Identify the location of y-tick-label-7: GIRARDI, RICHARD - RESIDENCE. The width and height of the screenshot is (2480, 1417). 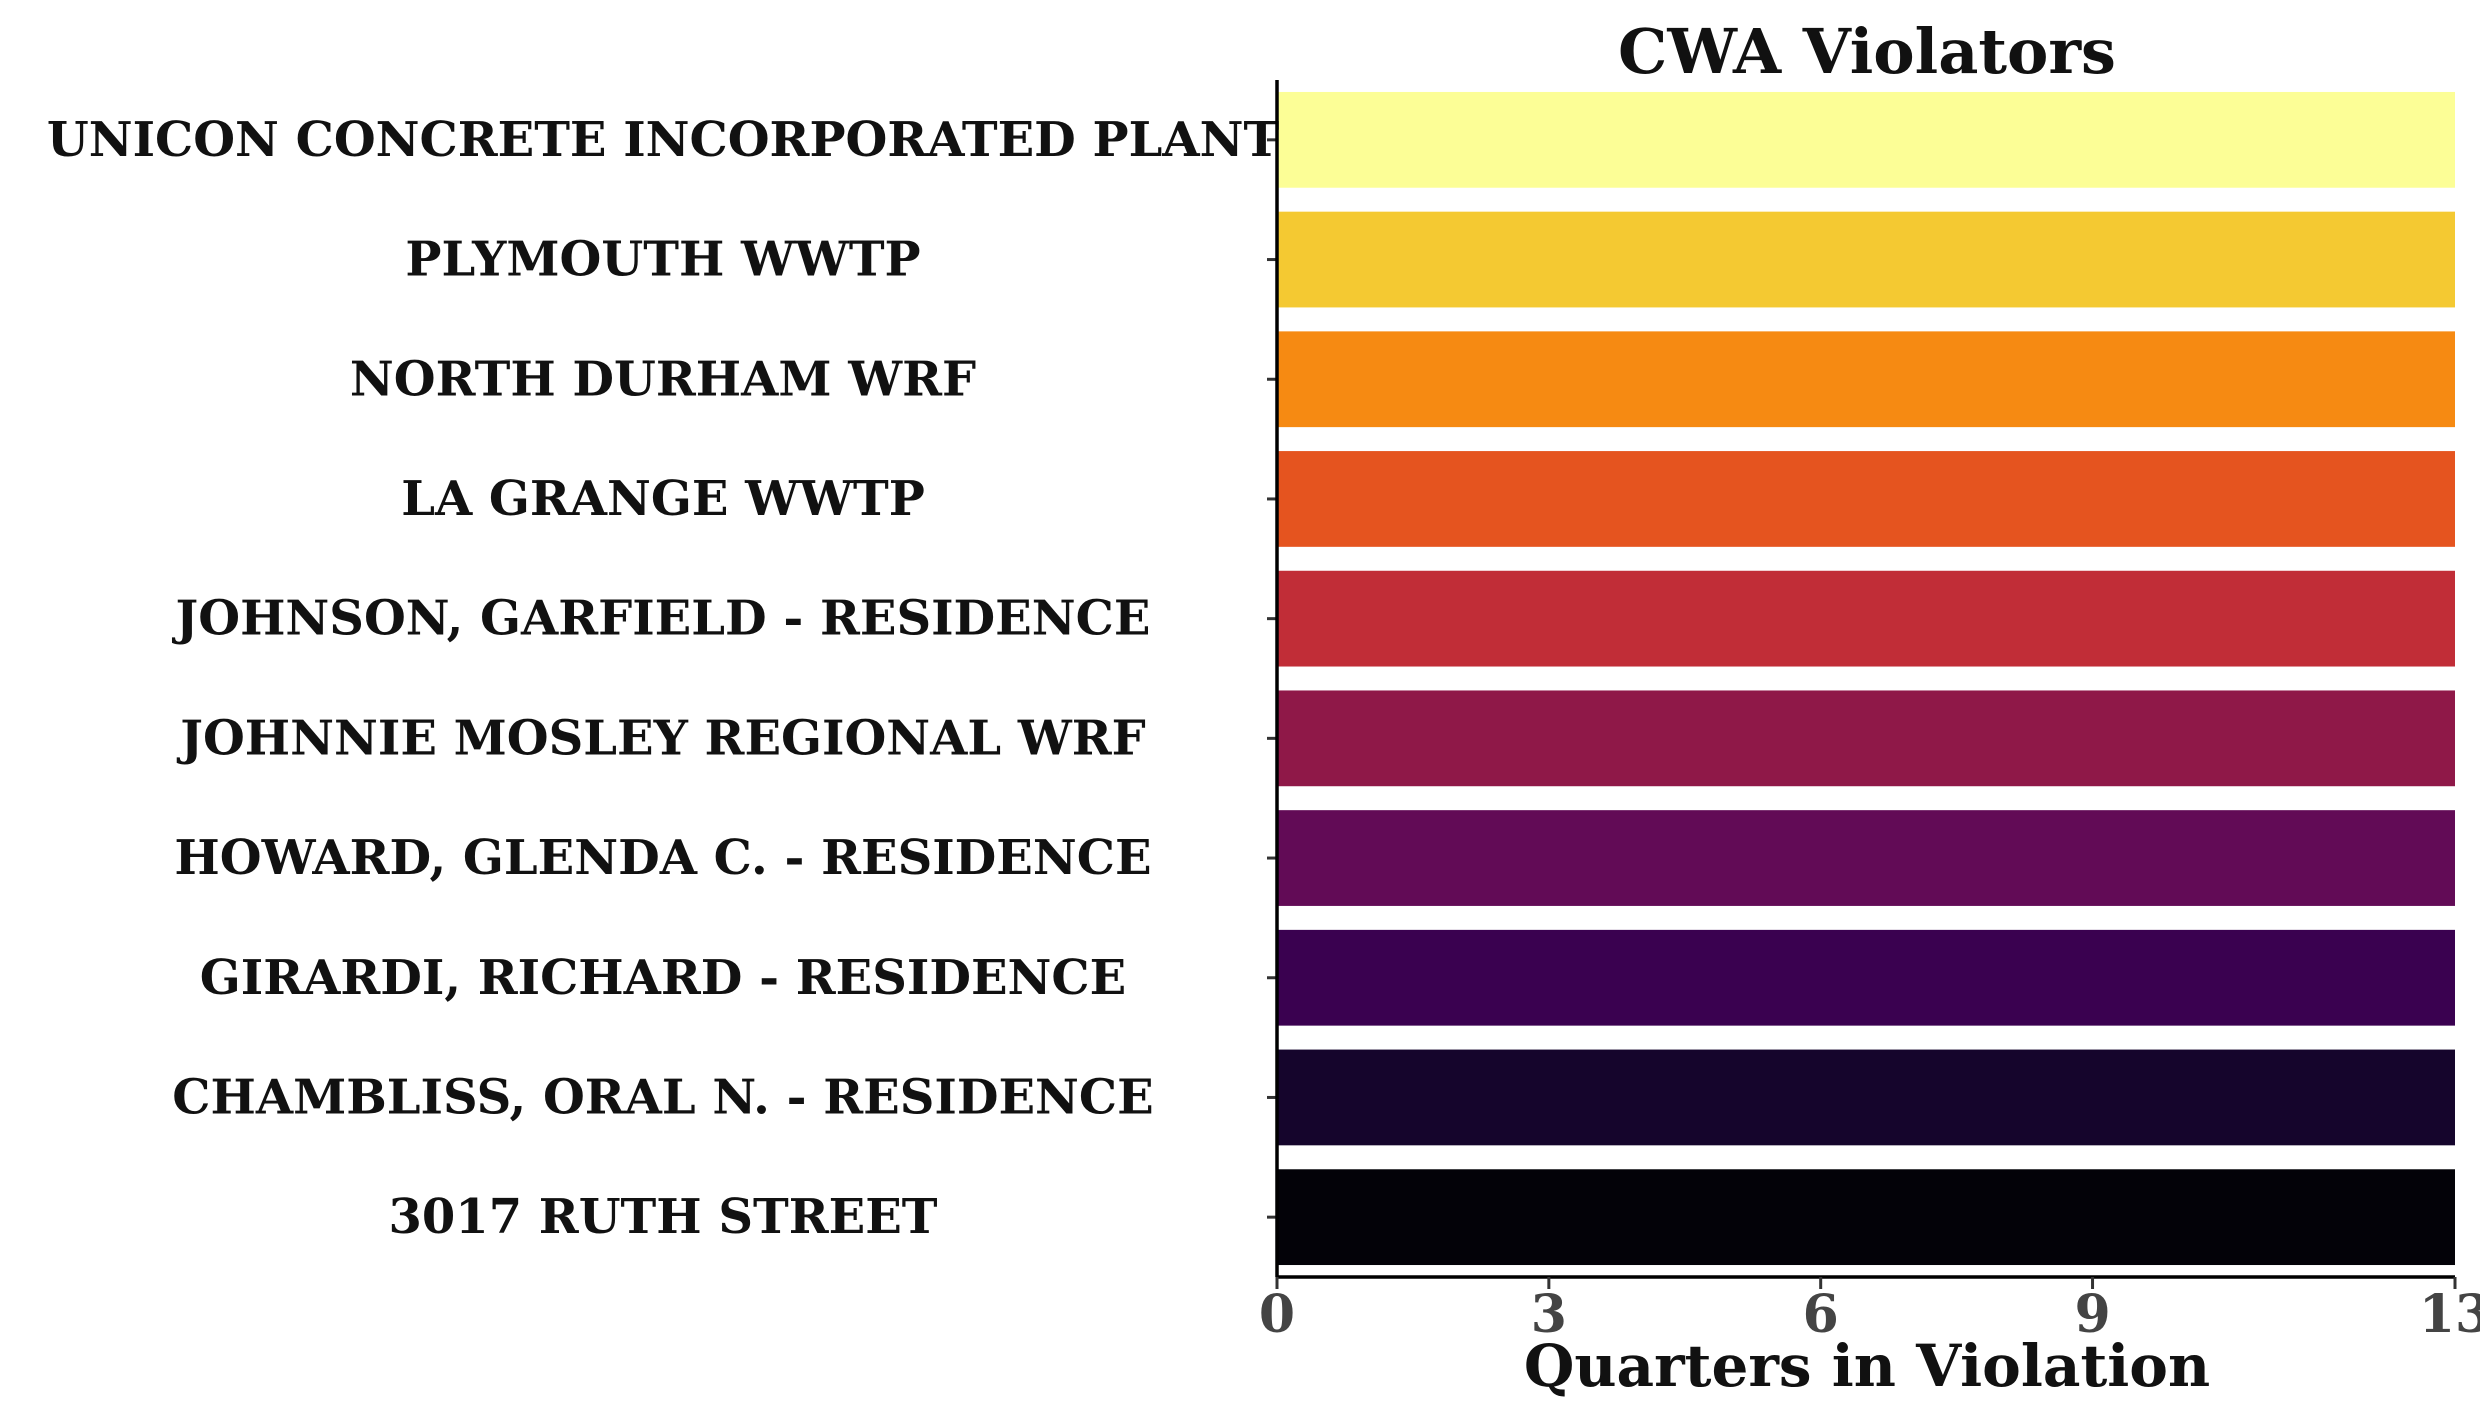
(663, 978).